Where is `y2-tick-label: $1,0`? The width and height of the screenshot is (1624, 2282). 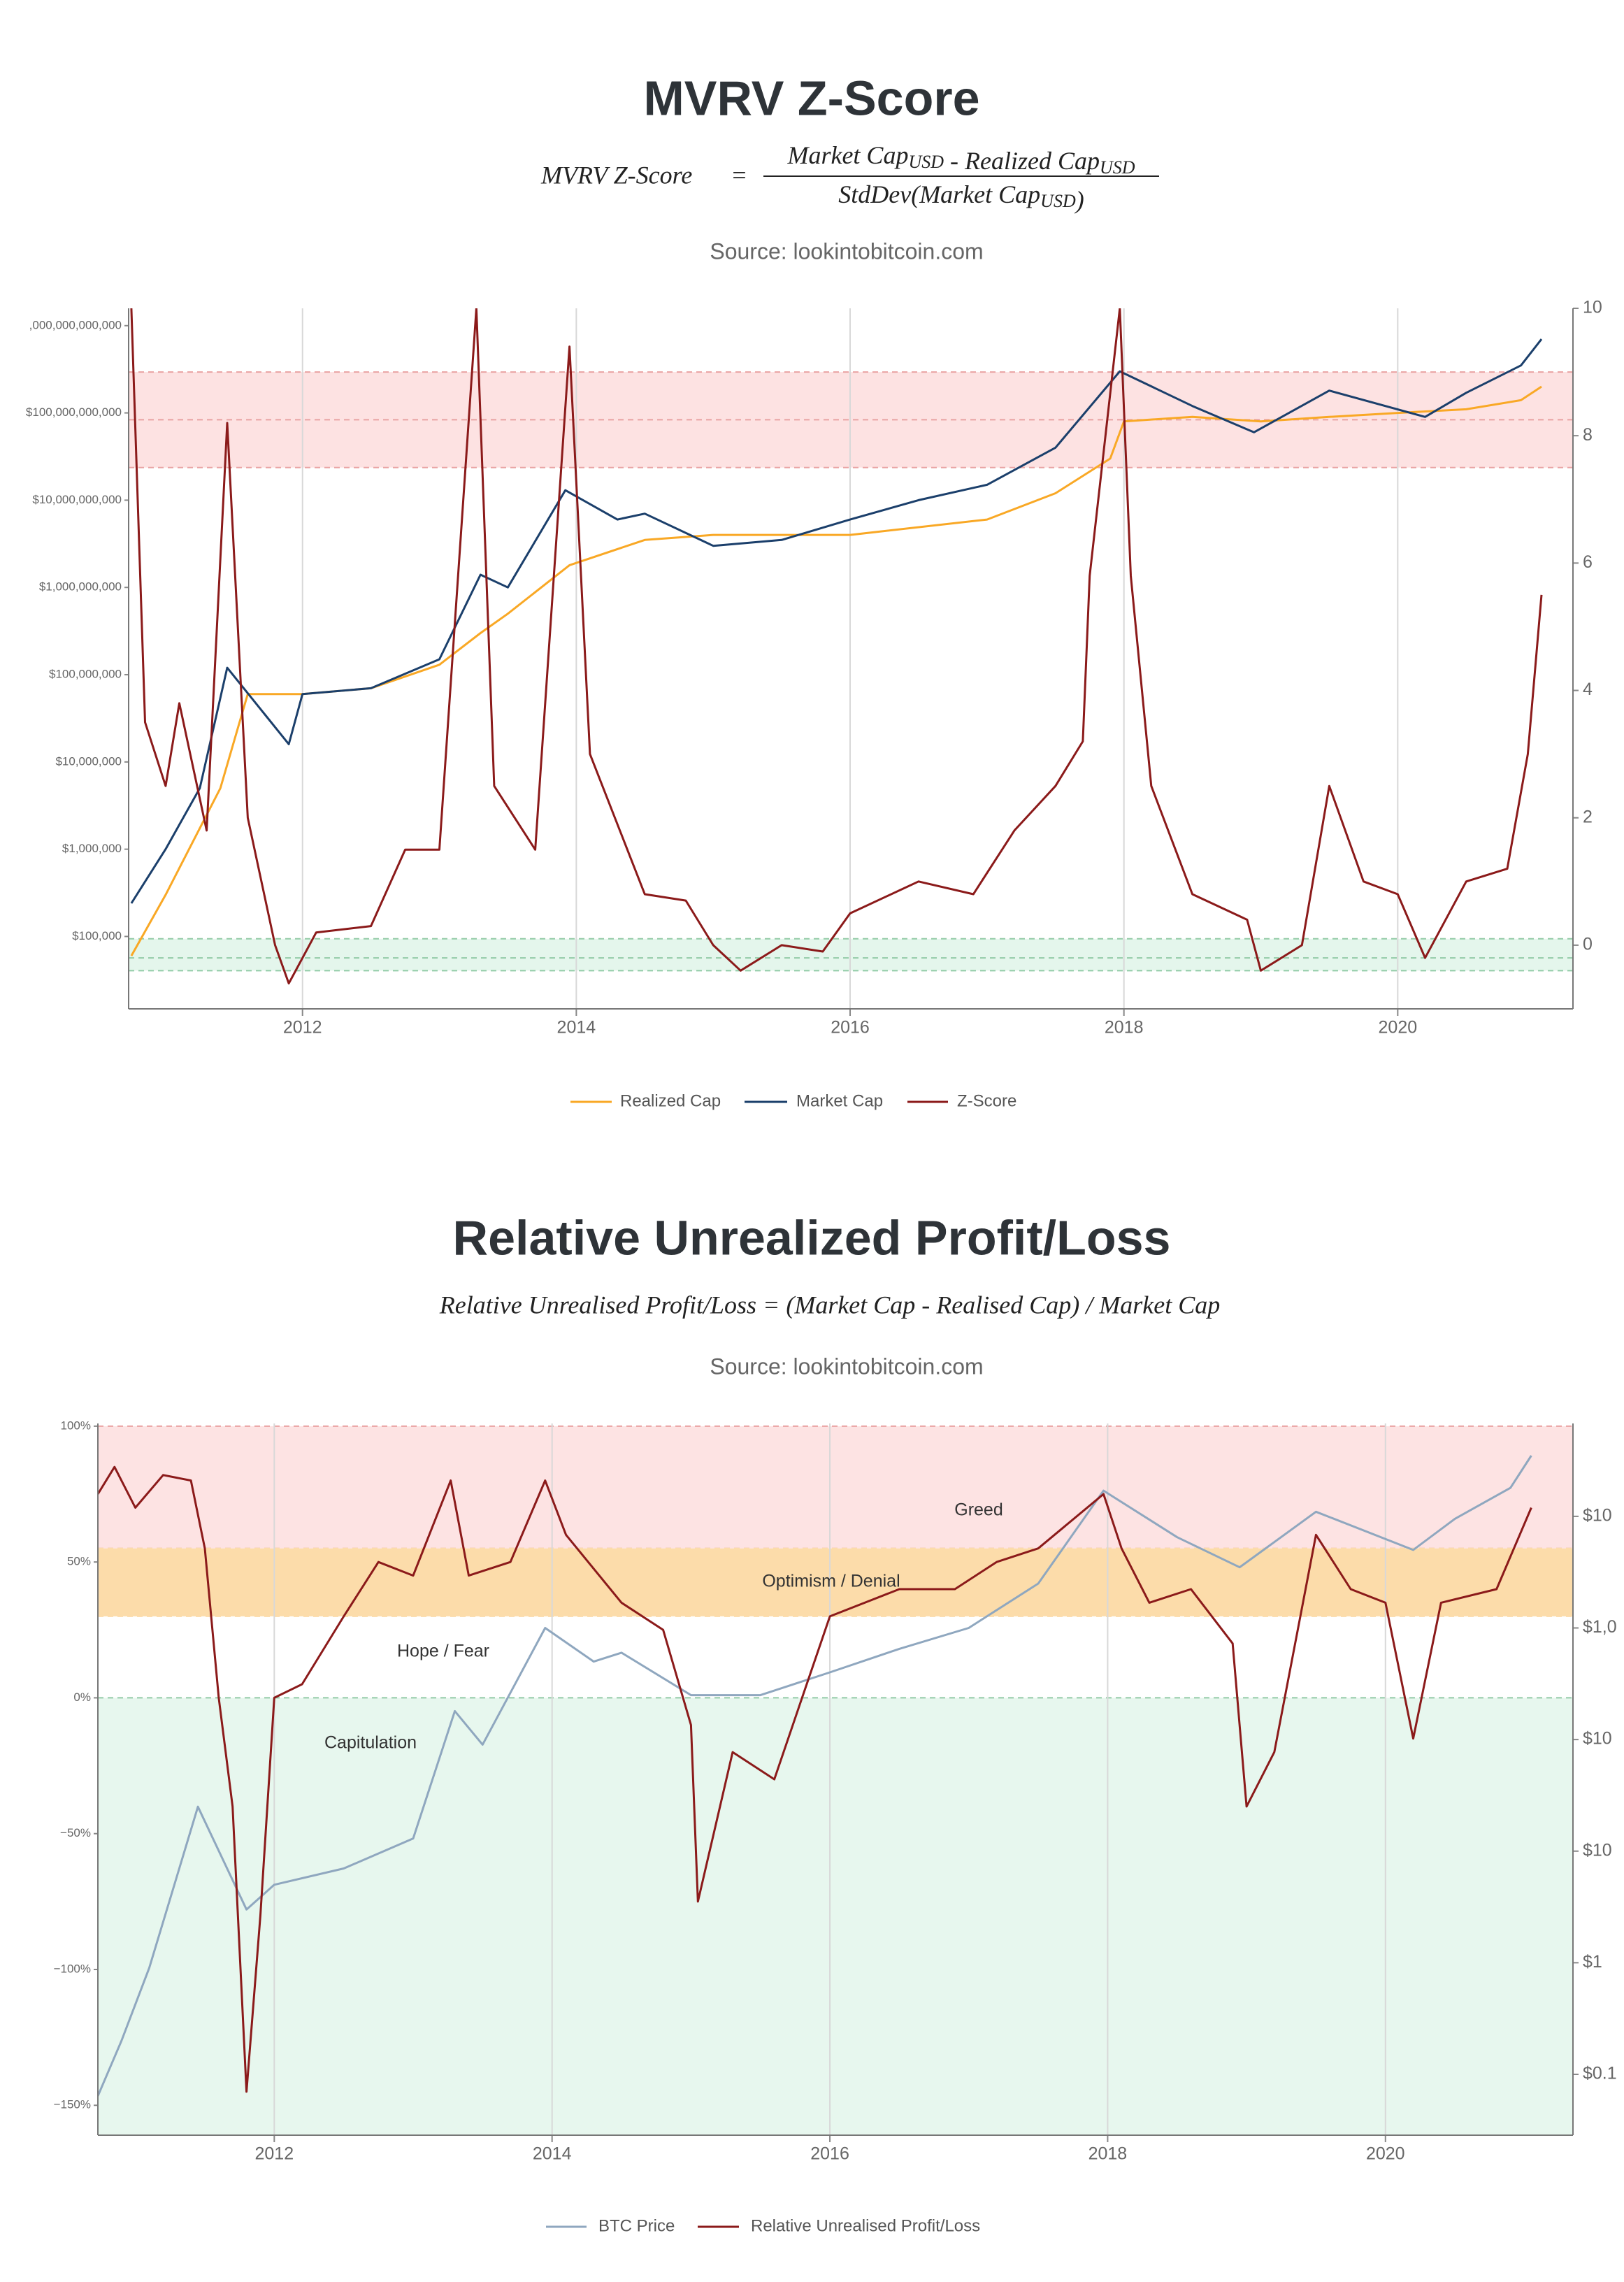 y2-tick-label: $1,0 is located at coordinates (1600, 1627).